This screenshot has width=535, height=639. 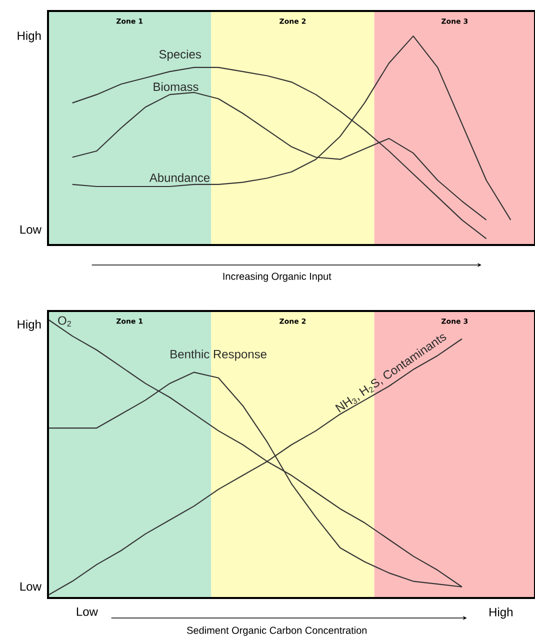 I want to click on x-axis-title: Sediment Organic Carbon Concentration, so click(x=277, y=631).